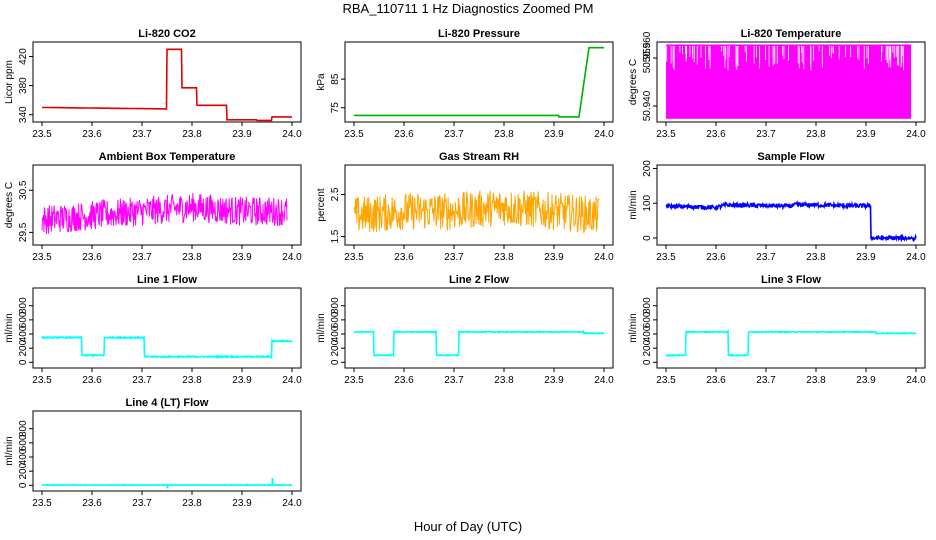 This screenshot has width=936, height=540. Describe the element at coordinates (167, 403) in the screenshot. I see `panel-title: Line 4 (LT) Flow` at that location.